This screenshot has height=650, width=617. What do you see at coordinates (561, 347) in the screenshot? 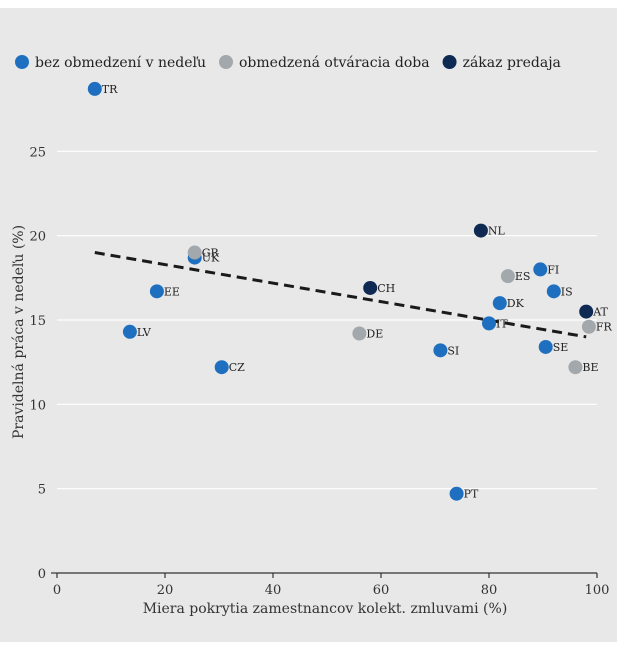
I see `point-label-se: SE` at bounding box center [561, 347].